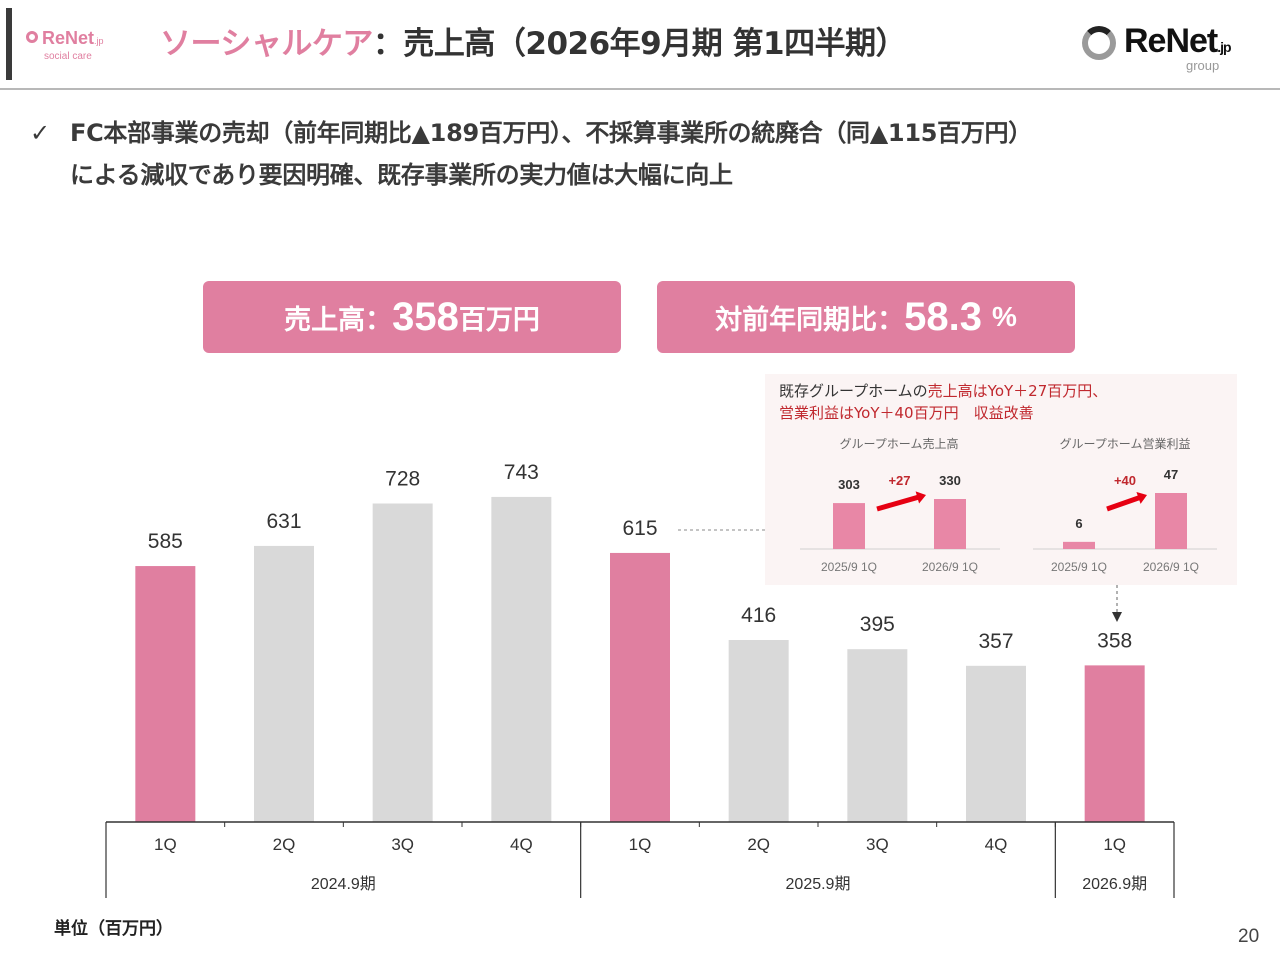  I want to click on data-label: 416, so click(758, 615).